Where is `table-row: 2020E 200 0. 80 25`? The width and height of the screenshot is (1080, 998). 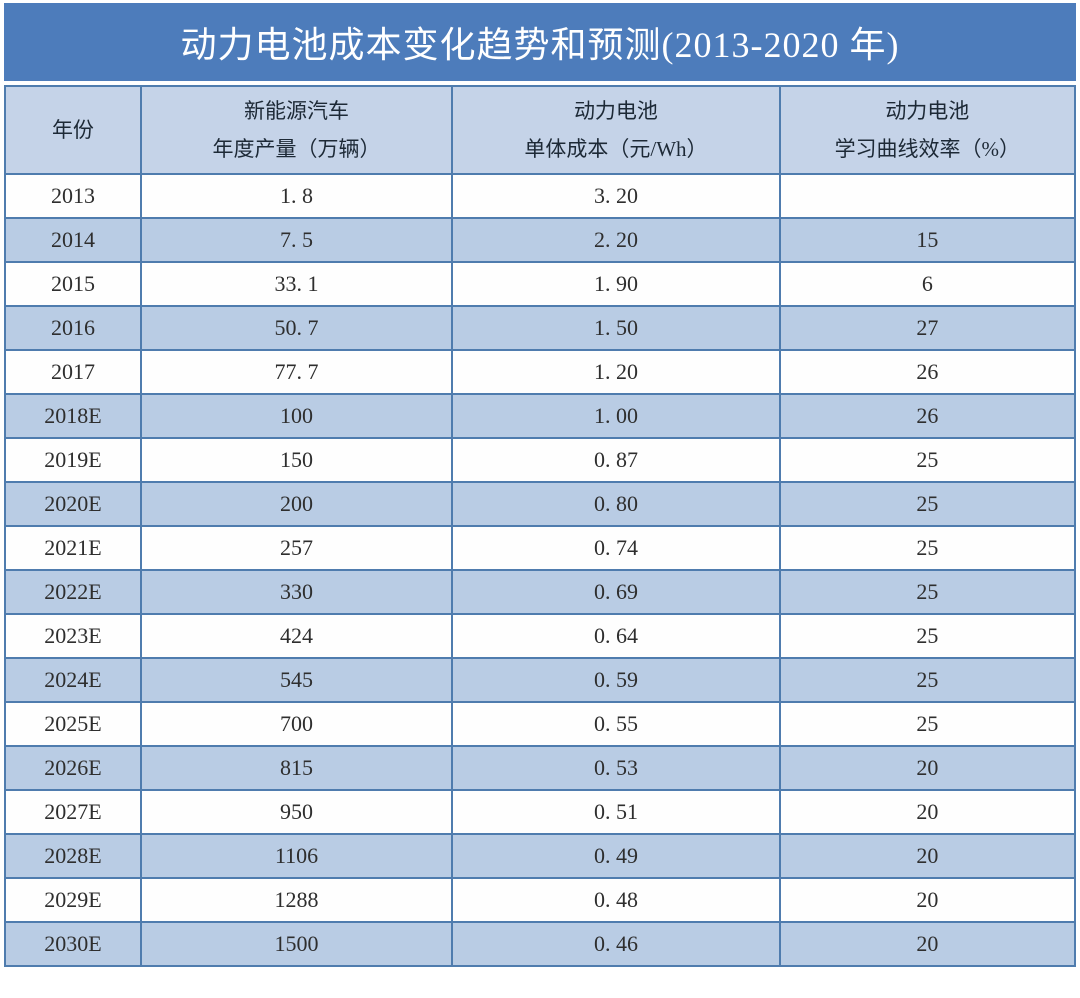 table-row: 2020E 200 0. 80 25 is located at coordinates (540, 504).